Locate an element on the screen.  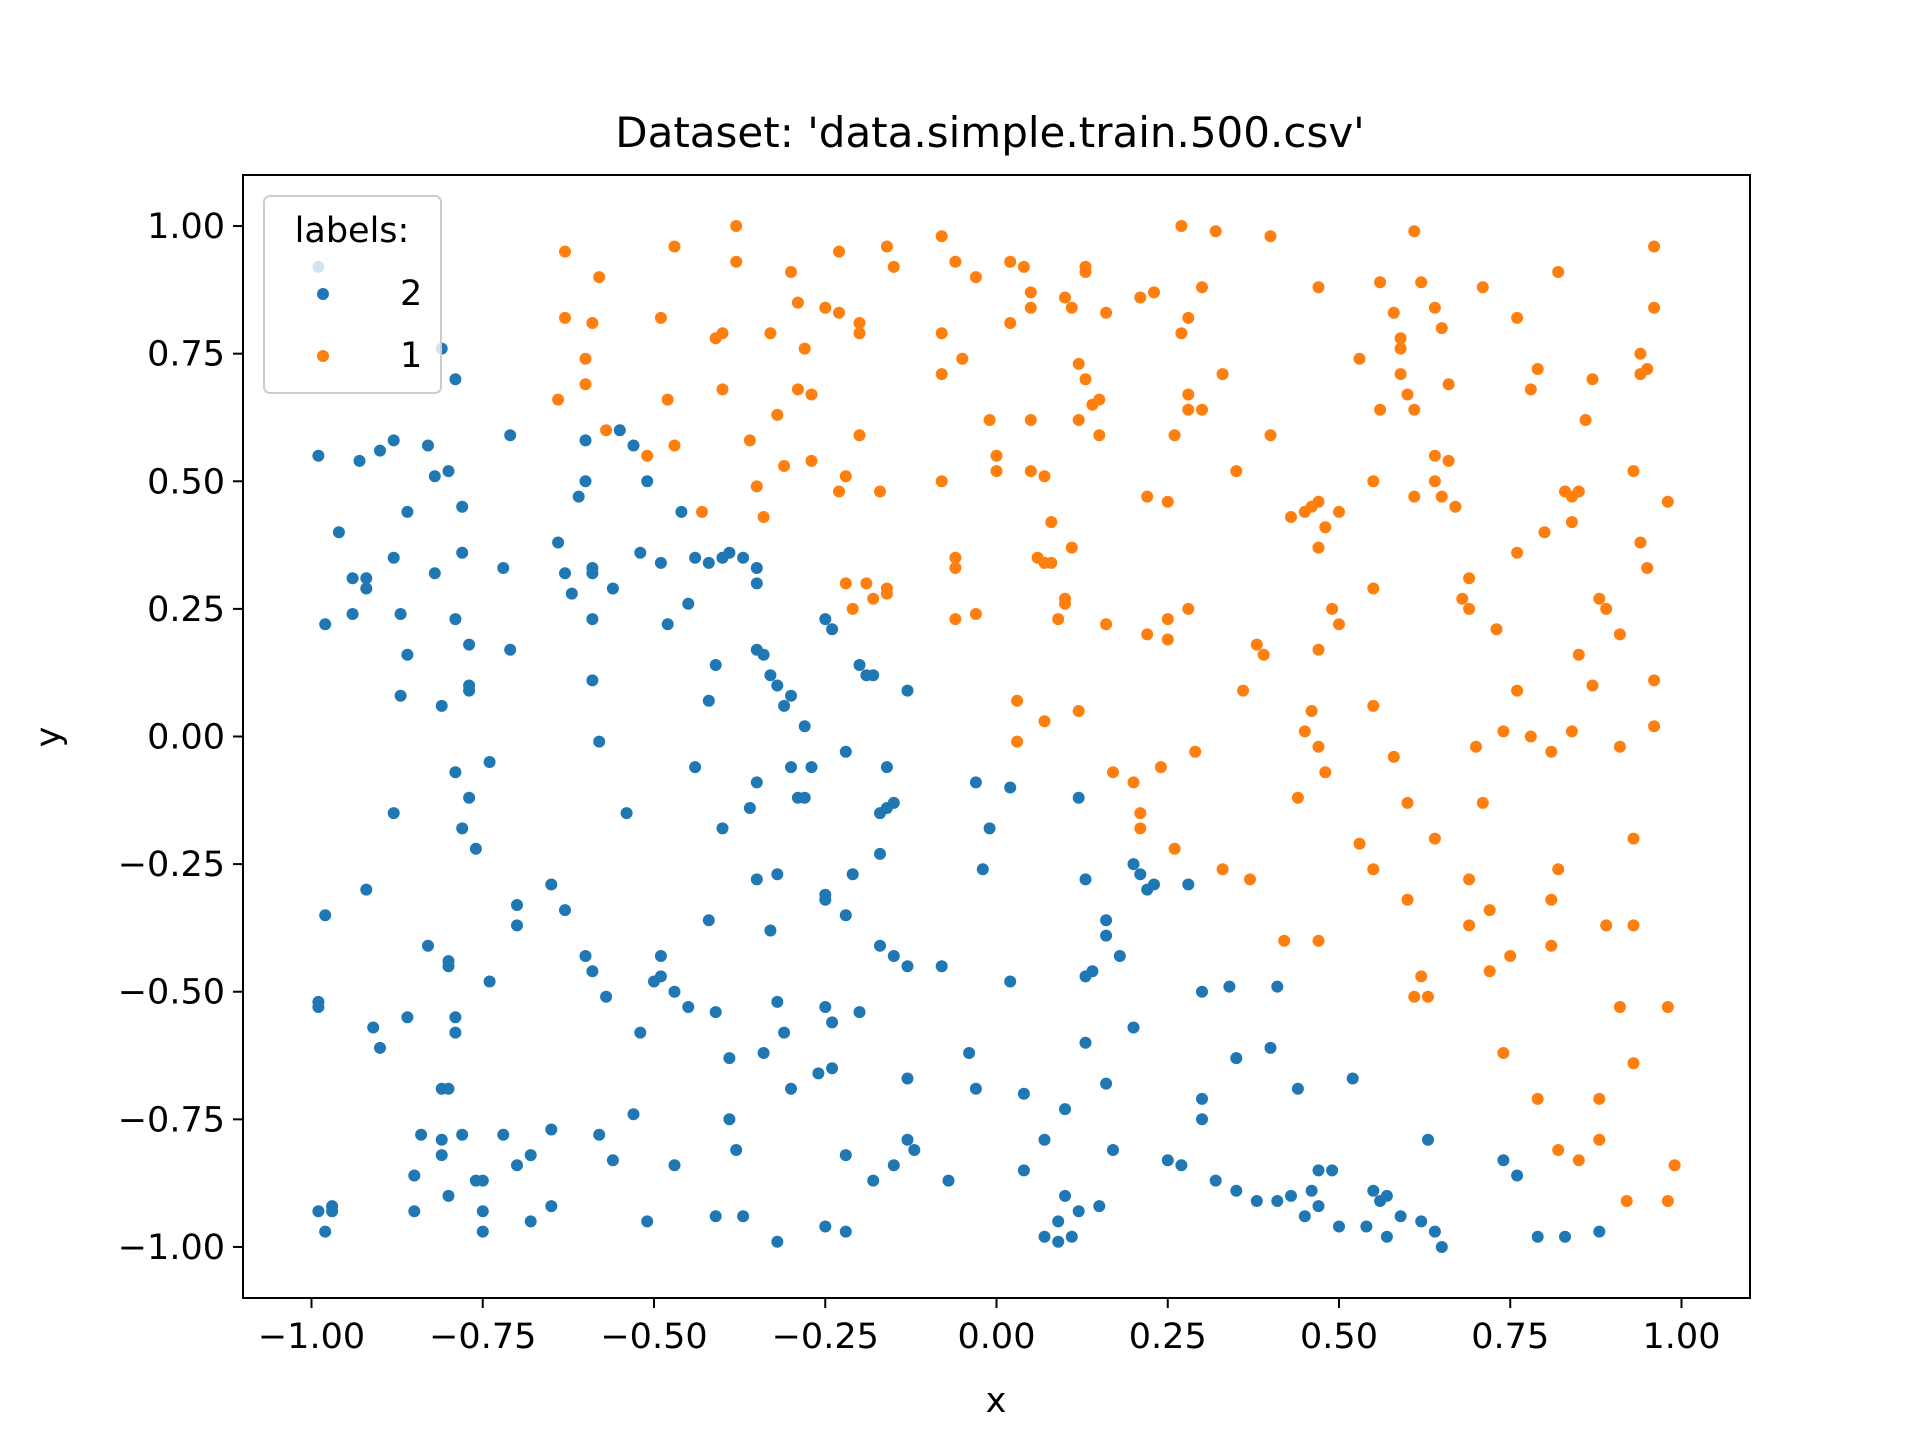
x-tick-label: −1.00 is located at coordinates (311, 1337).